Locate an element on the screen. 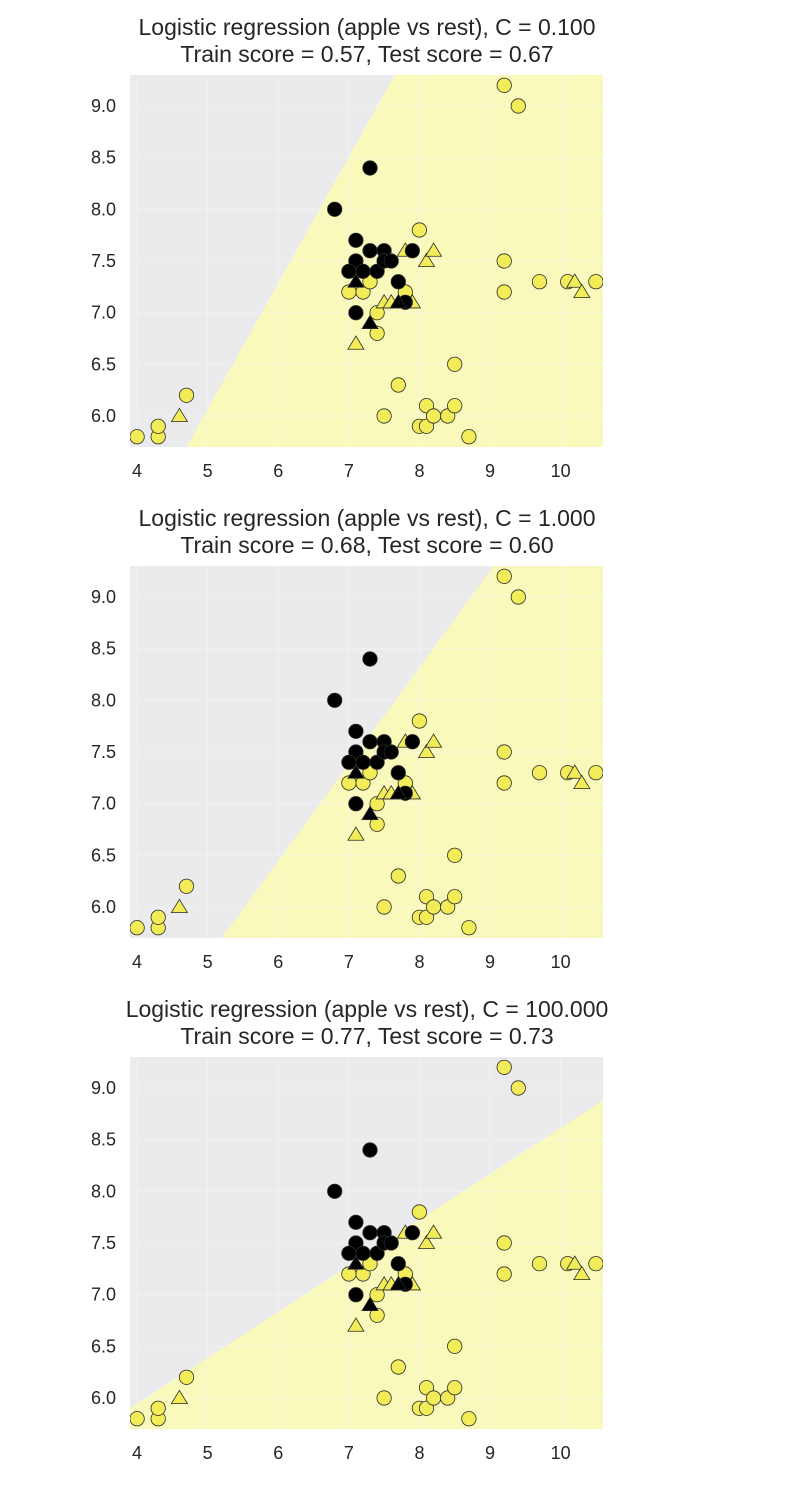  x-tick-label: 7 is located at coordinates (349, 1453).